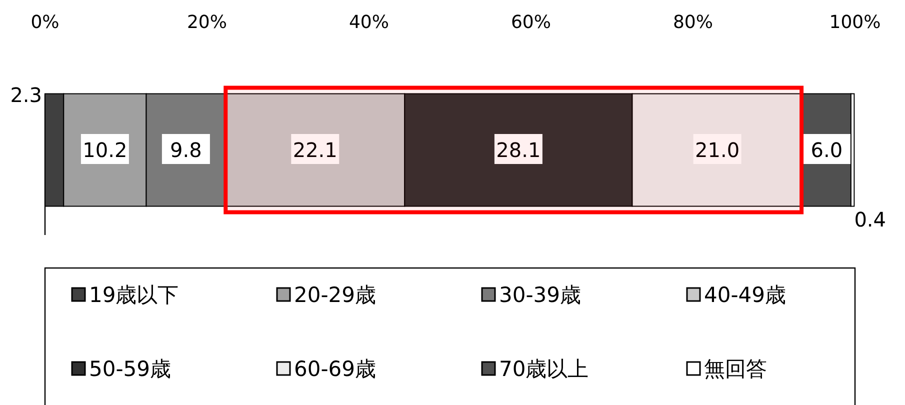  Describe the element at coordinates (130, 369) in the screenshot. I see `legend-label: 50-59歳` at that location.